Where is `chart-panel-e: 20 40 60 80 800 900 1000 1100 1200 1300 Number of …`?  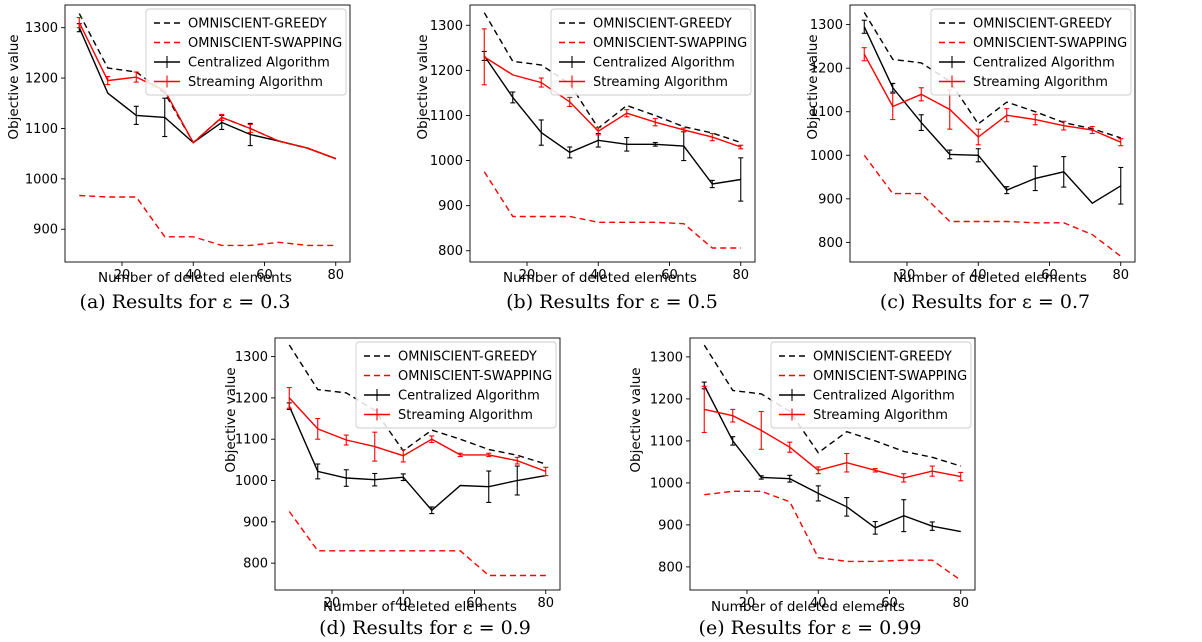 chart-panel-e: 20 40 60 80 800 900 1000 1100 1200 1300 Number of … is located at coordinates (802, 488).